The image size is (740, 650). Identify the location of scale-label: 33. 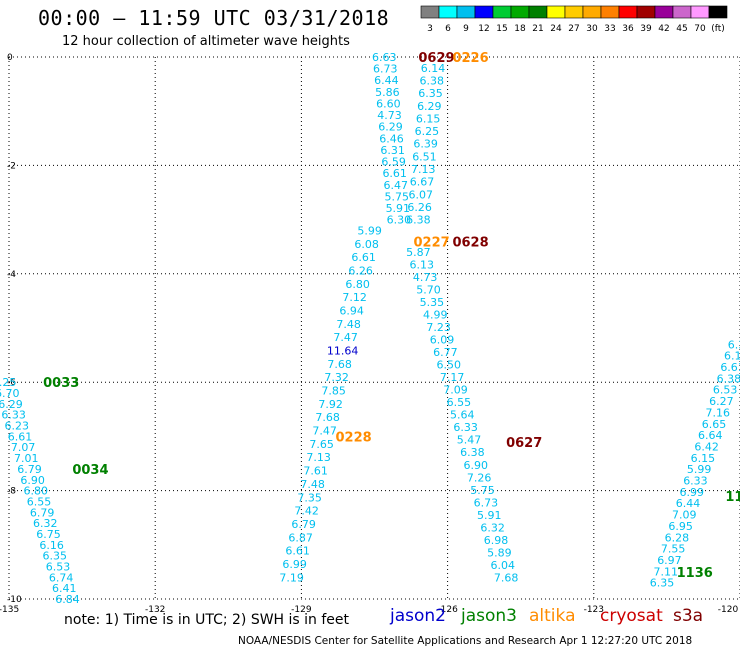
(609, 29).